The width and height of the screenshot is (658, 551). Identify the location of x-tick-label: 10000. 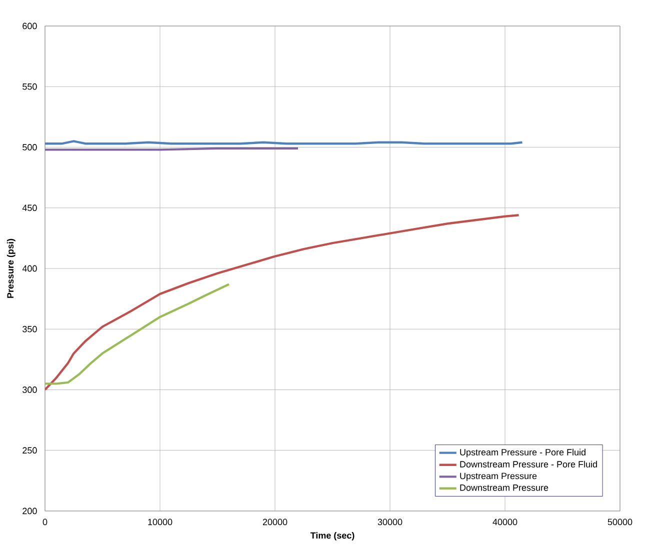
(160, 522).